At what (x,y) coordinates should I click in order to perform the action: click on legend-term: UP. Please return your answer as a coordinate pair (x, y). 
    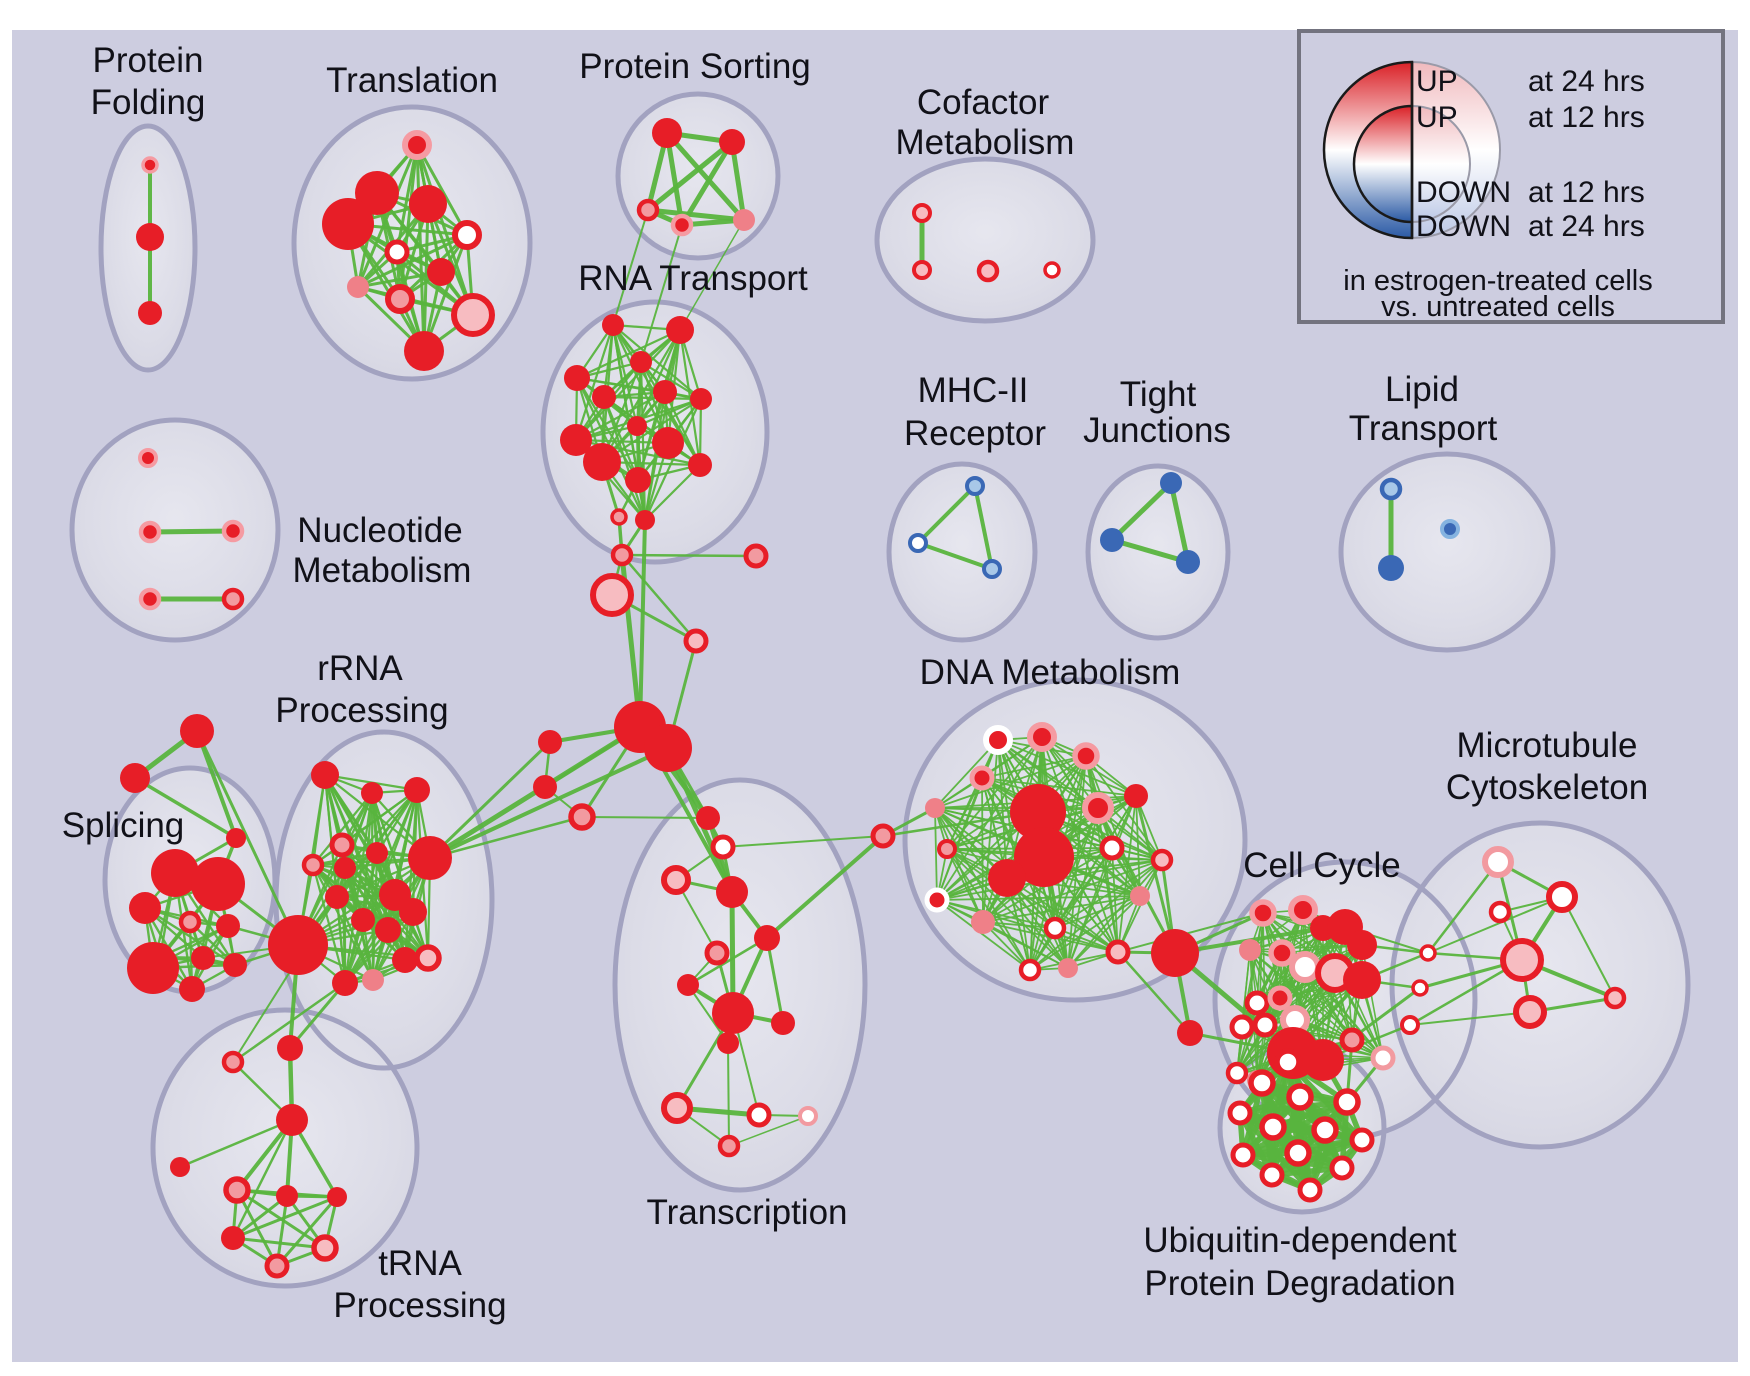
    Looking at the image, I should click on (1437, 117).